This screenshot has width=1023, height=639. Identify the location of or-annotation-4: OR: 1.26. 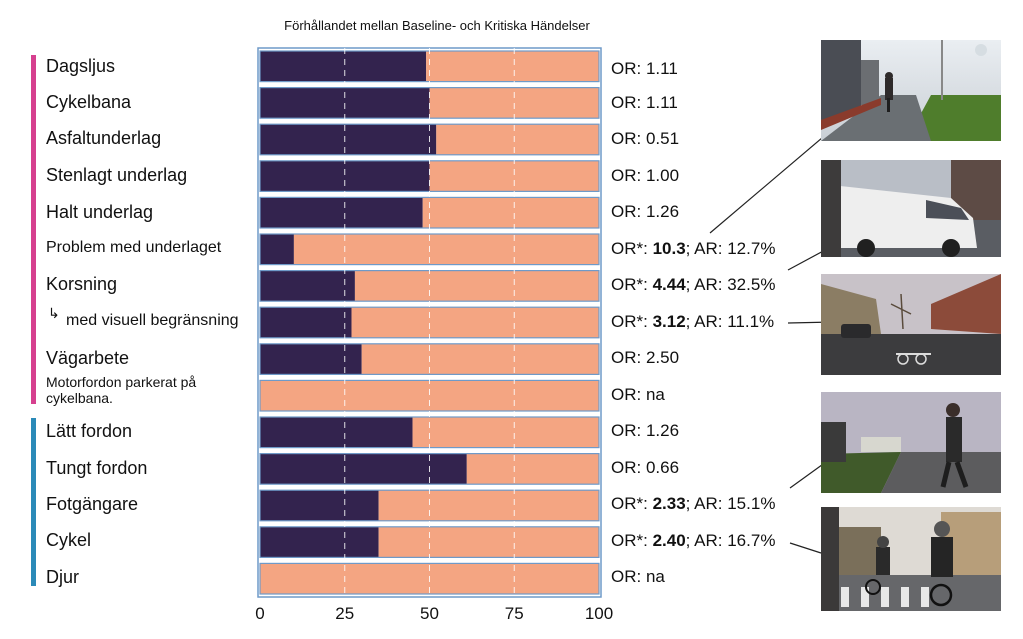
(645, 211).